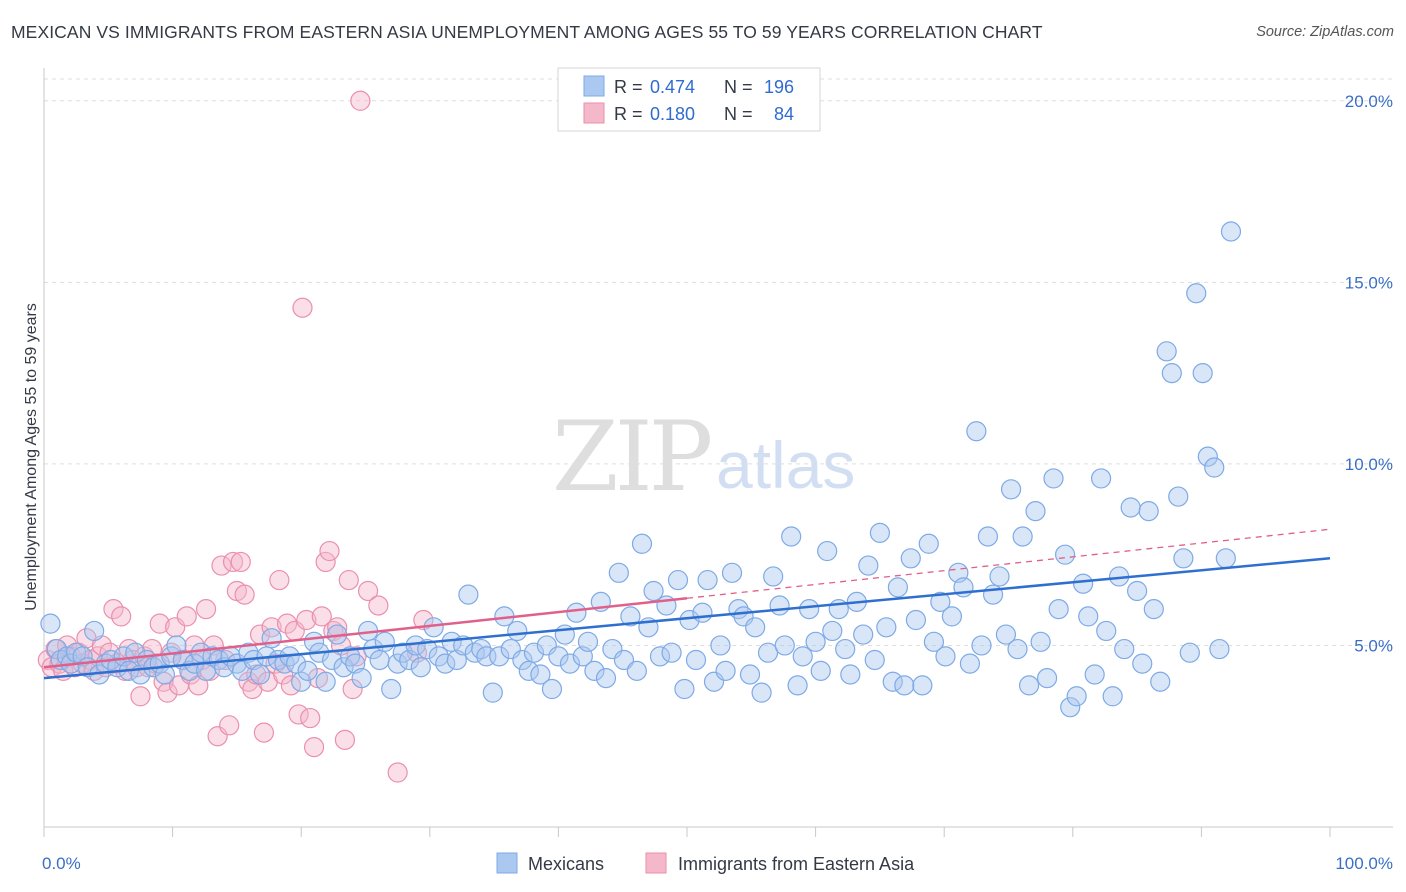  I want to click on eastern-asia-trend-extension, so click(1008, 563).